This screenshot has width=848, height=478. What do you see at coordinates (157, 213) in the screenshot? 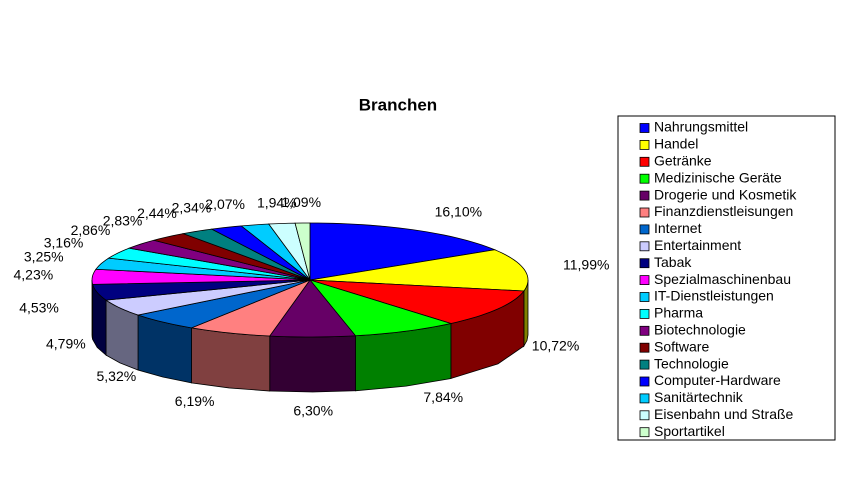
I see `data-label: 2,44%` at bounding box center [157, 213].